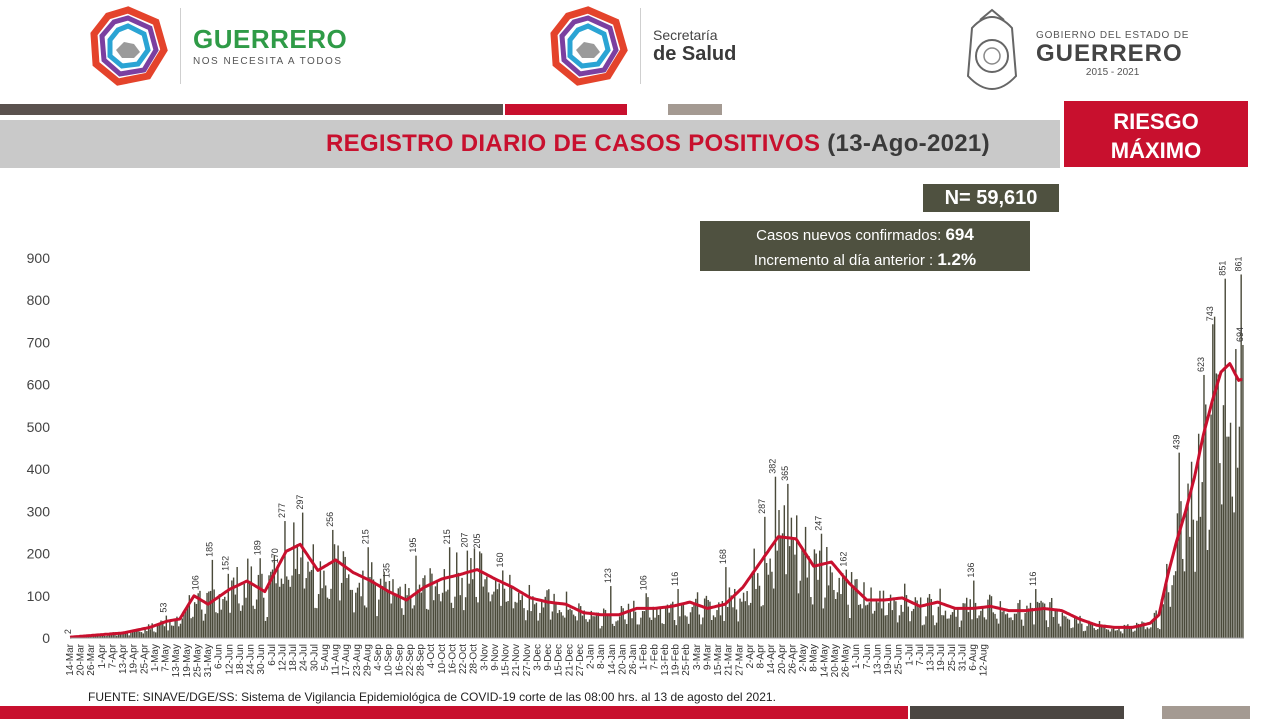 The height and width of the screenshot is (719, 1280). I want to click on x-tick-label: 9-Nov, so click(495, 657).